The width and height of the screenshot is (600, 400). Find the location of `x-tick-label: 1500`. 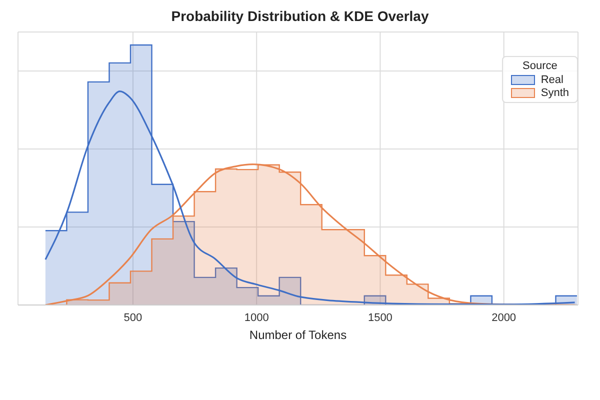

x-tick-label: 1500 is located at coordinates (380, 318).